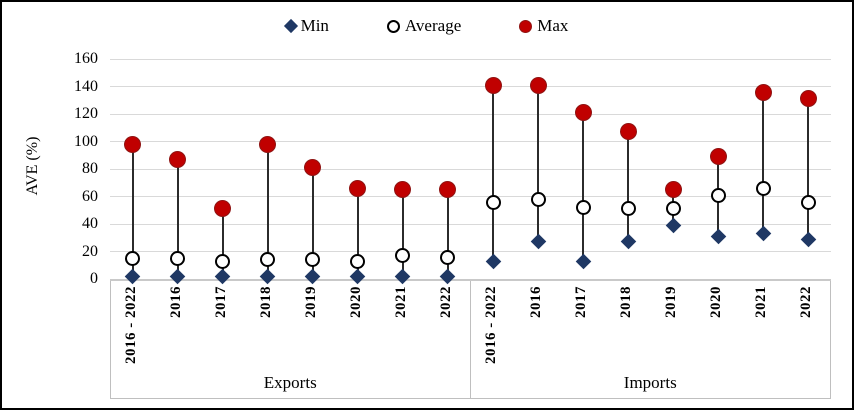 The width and height of the screenshot is (854, 410). I want to click on category-group-label: Imports, so click(650, 382).